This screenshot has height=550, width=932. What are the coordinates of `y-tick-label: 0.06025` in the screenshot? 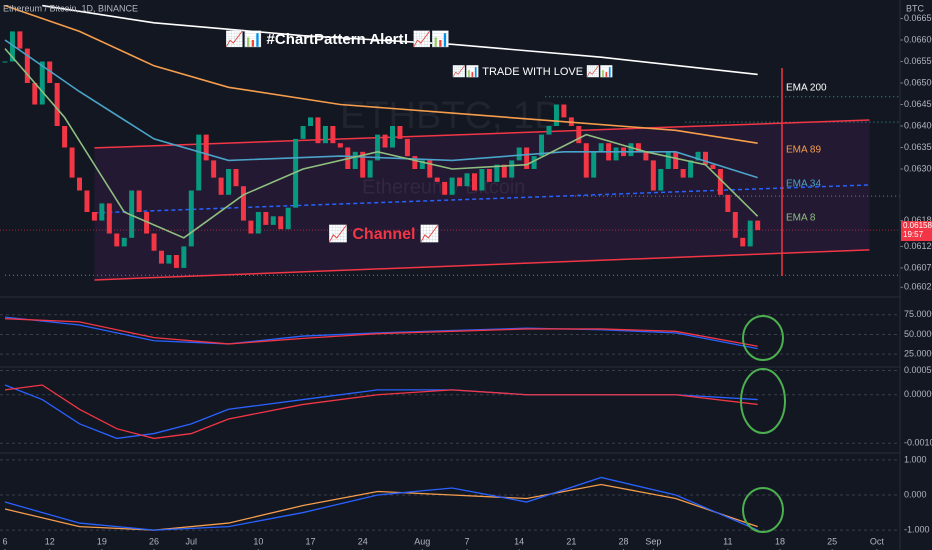 It's located at (918, 287).